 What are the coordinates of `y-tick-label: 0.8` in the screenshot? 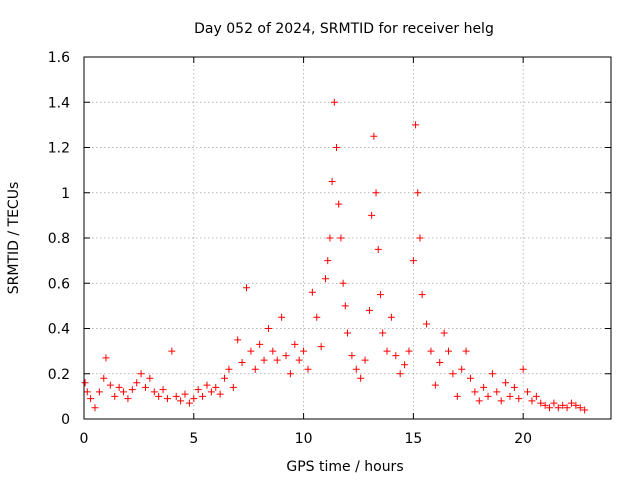 It's located at (59, 239).